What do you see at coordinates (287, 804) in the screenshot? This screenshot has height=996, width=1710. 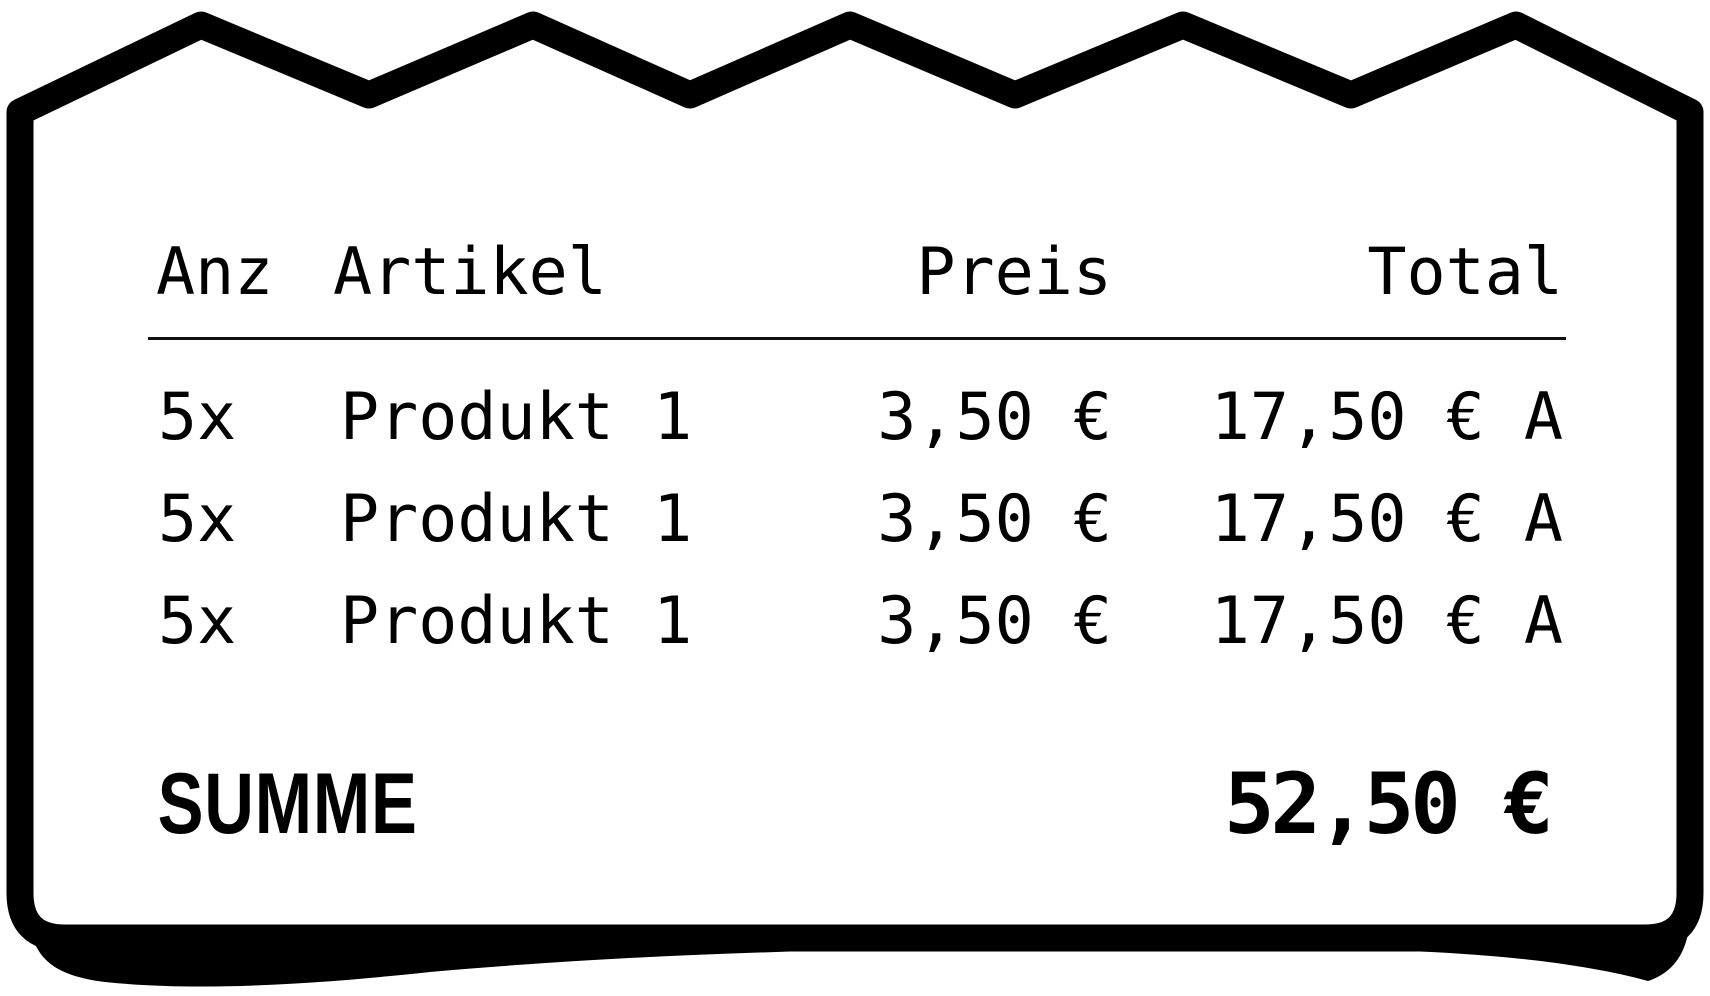 I see `summary-label: SUMME` at bounding box center [287, 804].